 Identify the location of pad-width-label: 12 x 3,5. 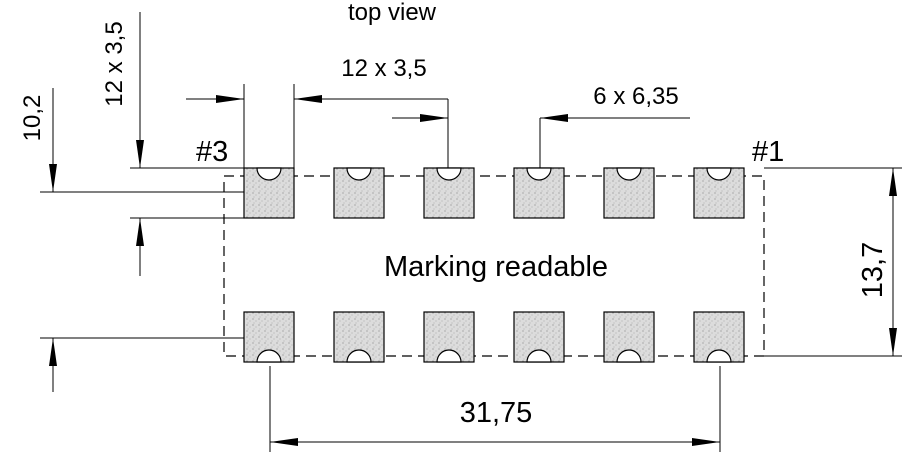
(383, 68).